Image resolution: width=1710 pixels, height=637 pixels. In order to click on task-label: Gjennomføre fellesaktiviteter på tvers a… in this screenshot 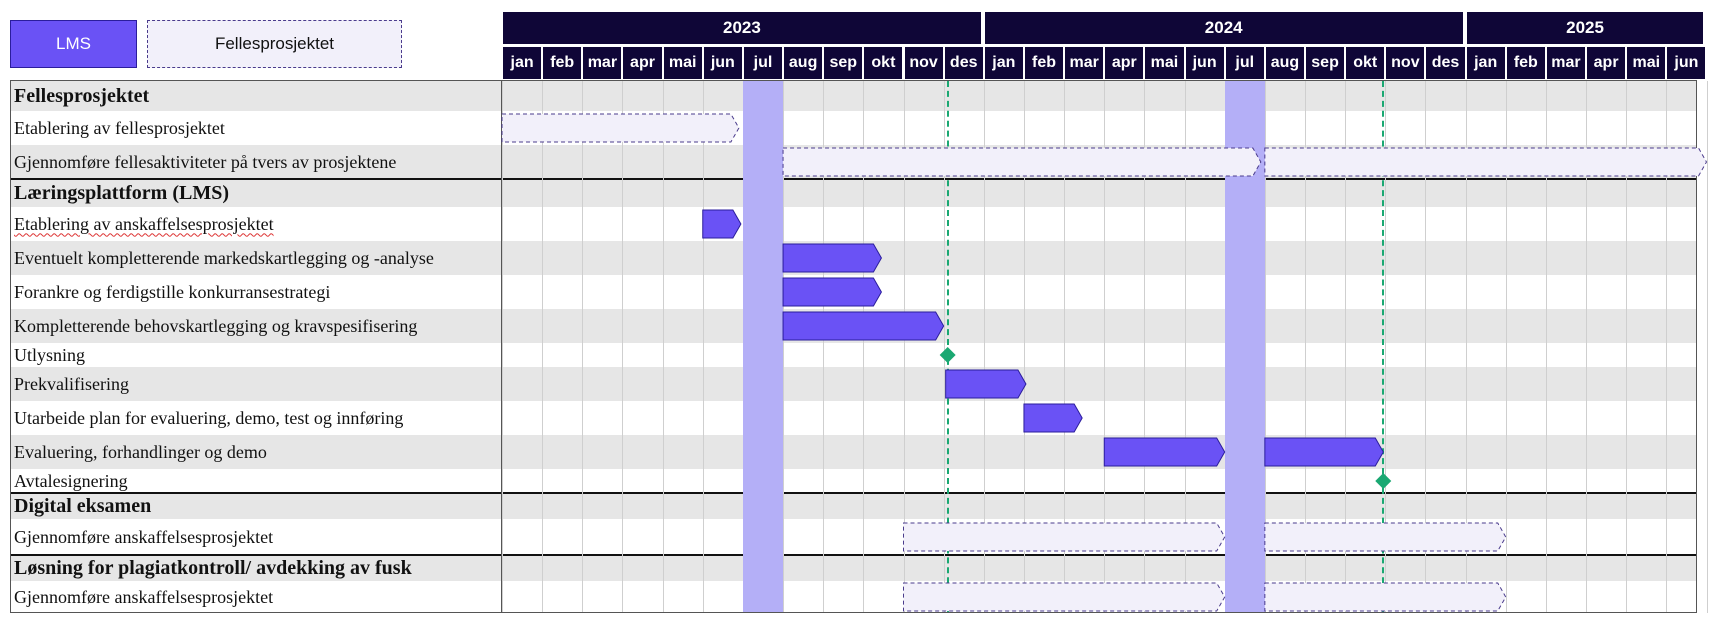, I will do `click(205, 161)`.